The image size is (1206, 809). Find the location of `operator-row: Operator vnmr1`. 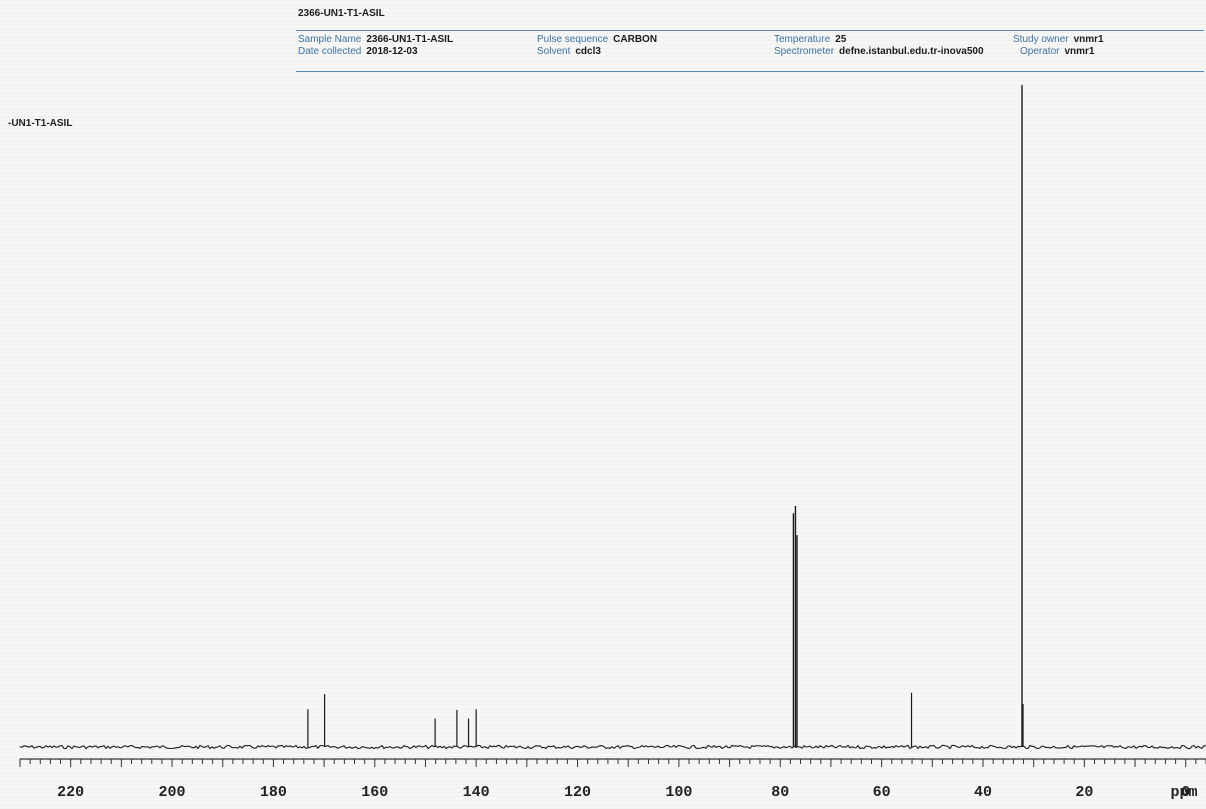

operator-row: Operator vnmr1 is located at coordinates (1057, 51).